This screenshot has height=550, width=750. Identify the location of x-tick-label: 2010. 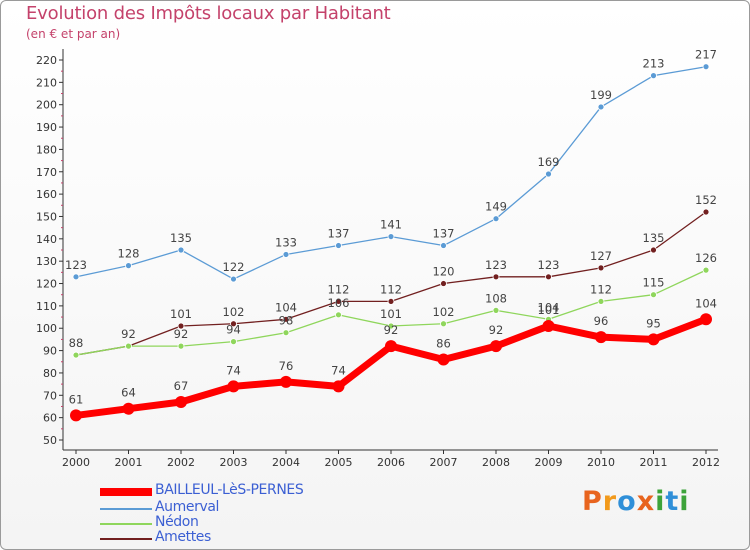
(601, 462).